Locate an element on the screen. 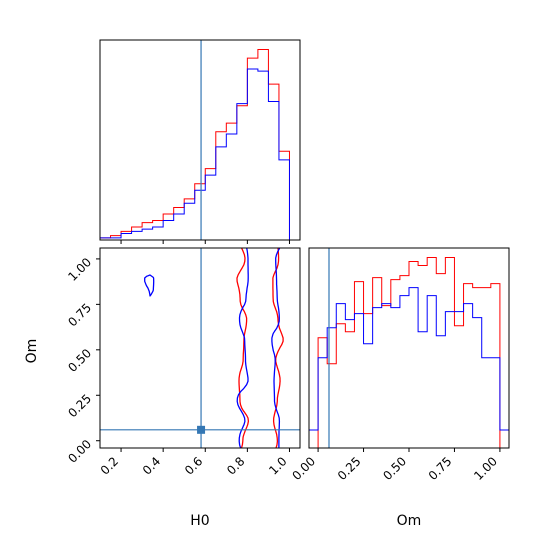 The height and width of the screenshot is (550, 550). panel-hist-h0 is located at coordinates (200, 141).